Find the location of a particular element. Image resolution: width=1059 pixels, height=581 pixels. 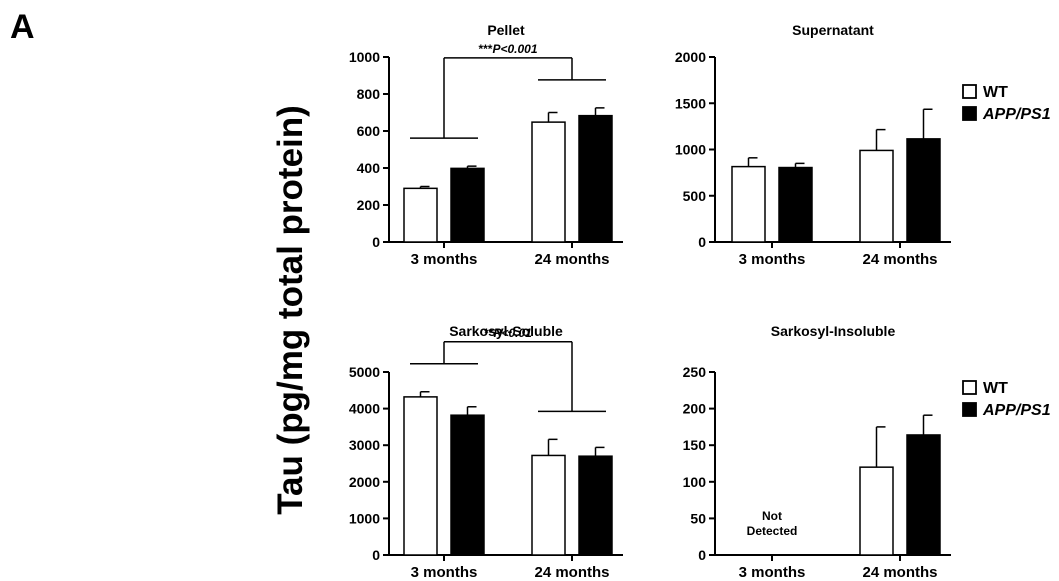

y-tick-label: 4000 is located at coordinates (364, 409).